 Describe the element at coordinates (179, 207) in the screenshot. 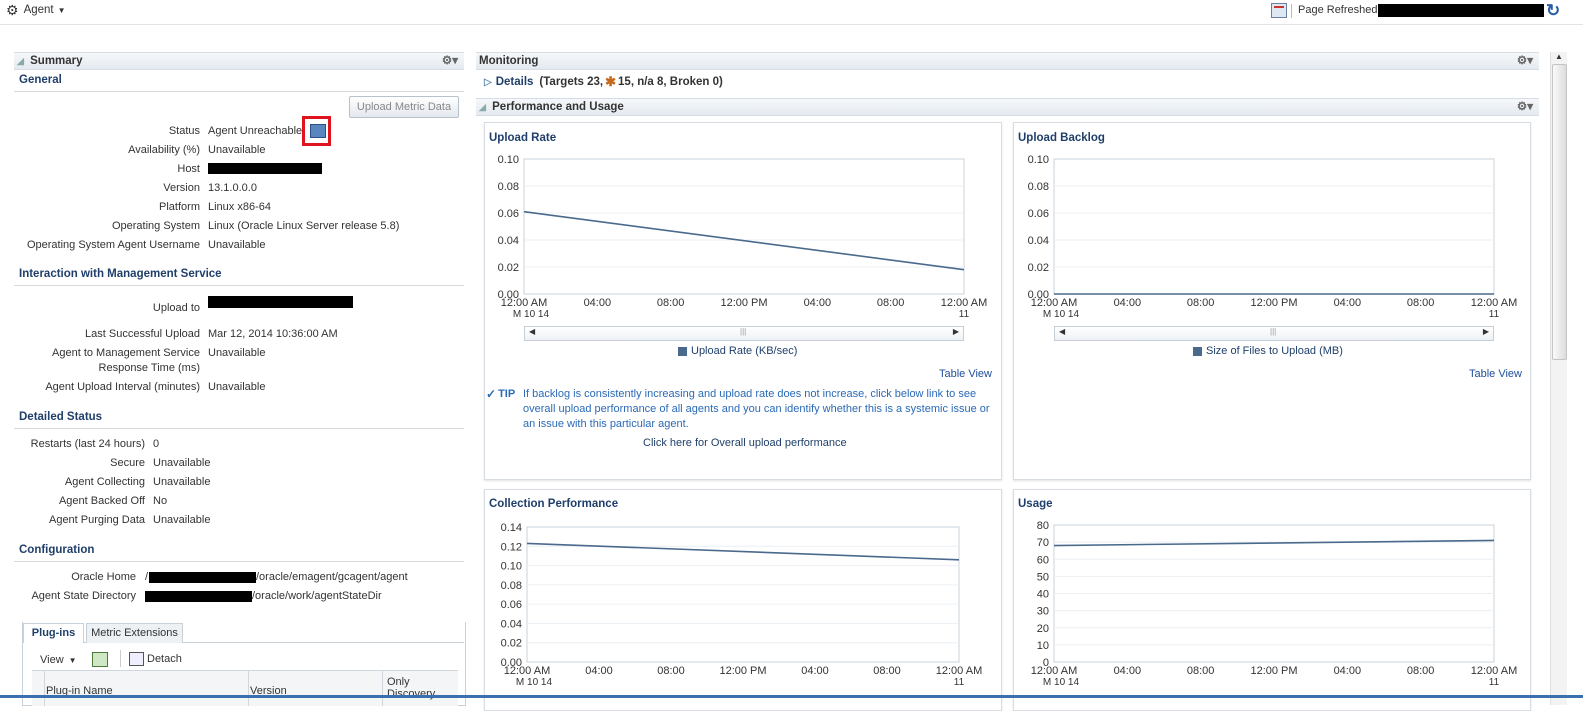

I see `general-row-label: Platform` at that location.